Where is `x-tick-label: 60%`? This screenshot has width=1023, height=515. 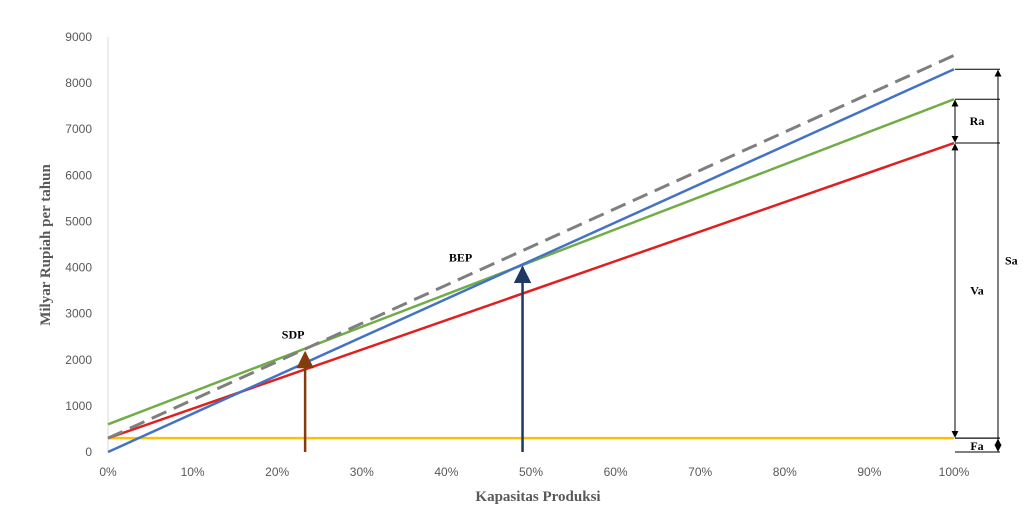
x-tick-label: 60% is located at coordinates (616, 472).